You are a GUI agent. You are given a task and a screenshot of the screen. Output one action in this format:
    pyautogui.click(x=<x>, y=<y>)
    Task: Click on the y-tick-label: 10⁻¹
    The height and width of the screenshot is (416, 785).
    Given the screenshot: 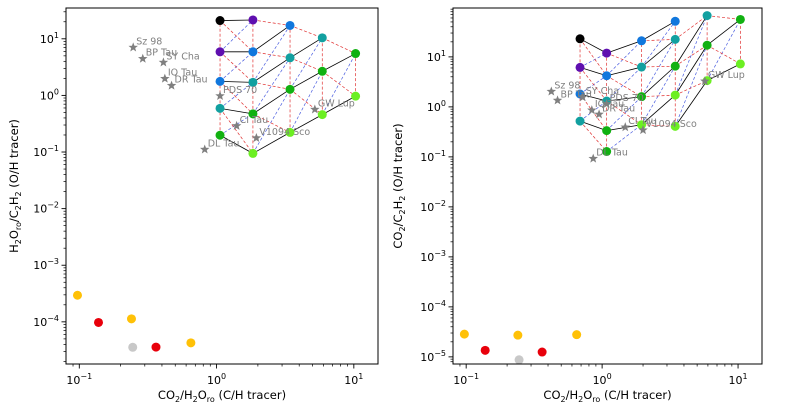 What is the action you would take?
    pyautogui.click(x=46, y=151)
    